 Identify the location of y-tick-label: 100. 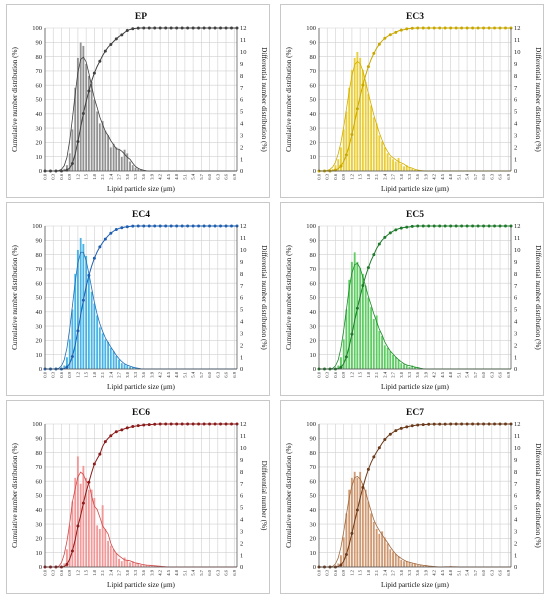
(311, 424).